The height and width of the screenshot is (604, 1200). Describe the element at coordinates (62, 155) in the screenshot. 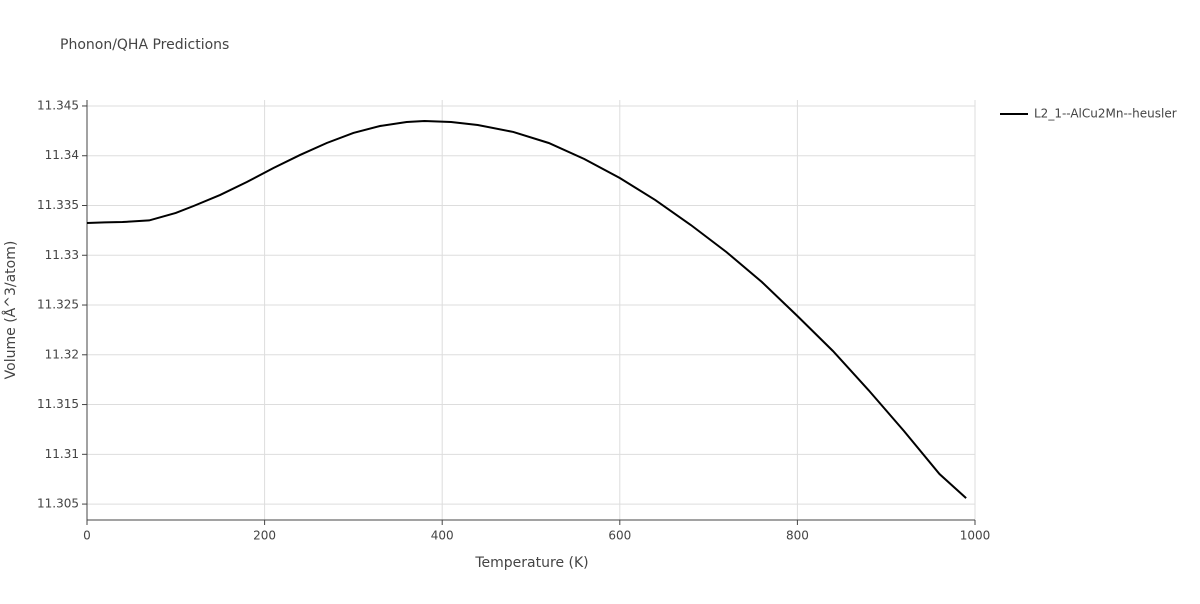

I see `y-tick-label: 11.34` at that location.